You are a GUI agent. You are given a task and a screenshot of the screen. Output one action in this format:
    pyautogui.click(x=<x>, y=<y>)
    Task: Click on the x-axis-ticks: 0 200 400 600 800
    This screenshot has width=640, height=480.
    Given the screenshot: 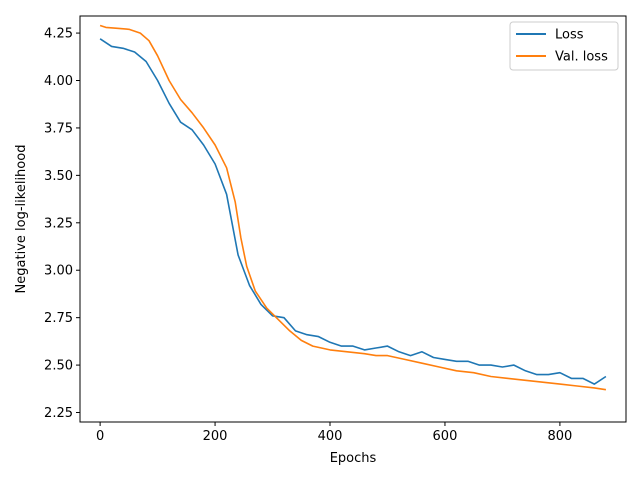 What is the action you would take?
    pyautogui.click(x=334, y=433)
    